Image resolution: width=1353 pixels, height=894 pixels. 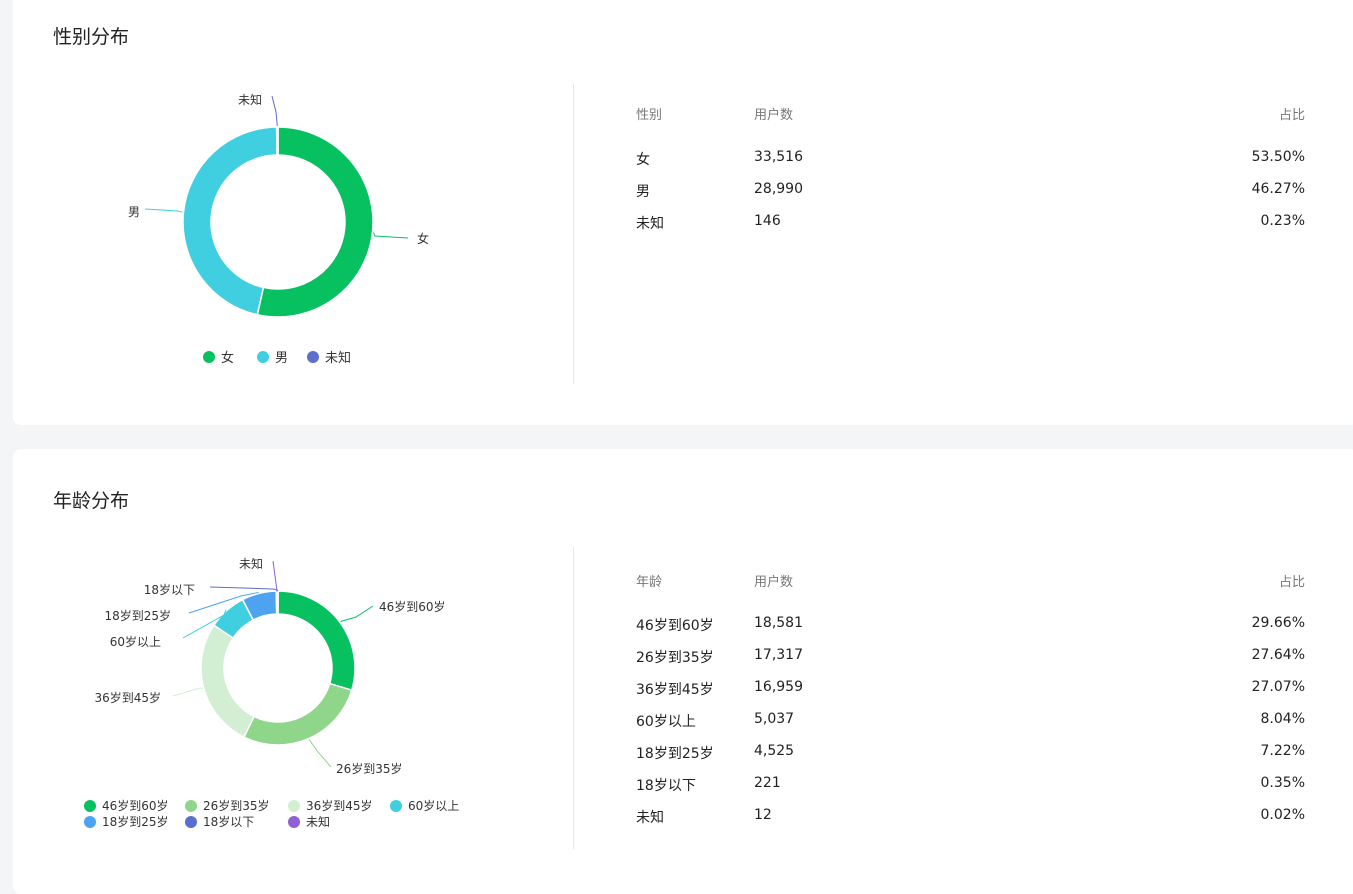 I want to click on slice-label: 26岁到35岁, so click(x=369, y=768).